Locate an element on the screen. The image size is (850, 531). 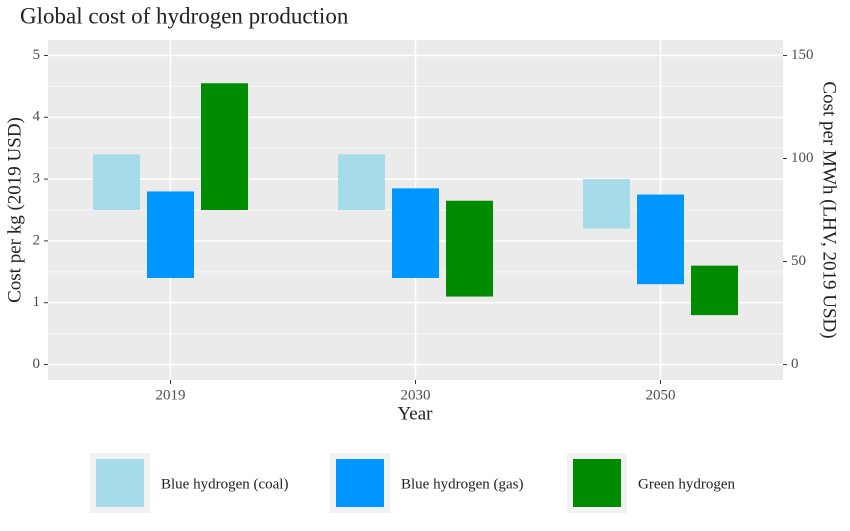
y-tick-label: 0 is located at coordinates (37, 364).